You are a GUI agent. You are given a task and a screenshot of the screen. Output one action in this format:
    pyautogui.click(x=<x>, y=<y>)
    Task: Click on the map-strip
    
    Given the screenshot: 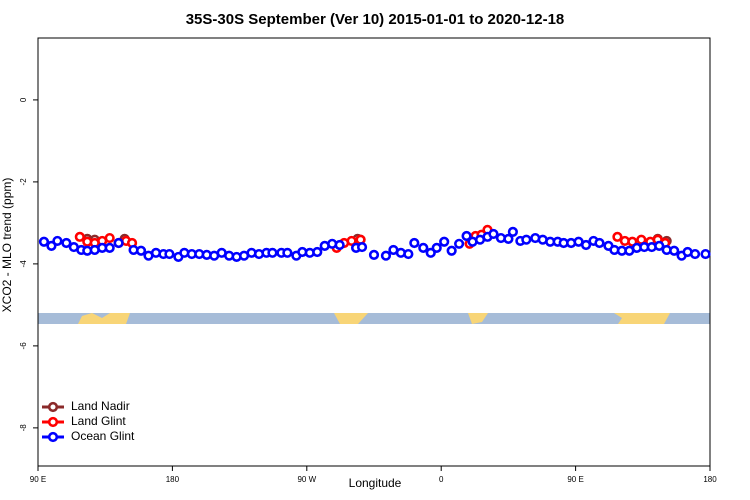 What is the action you would take?
    pyautogui.click(x=374, y=318)
    